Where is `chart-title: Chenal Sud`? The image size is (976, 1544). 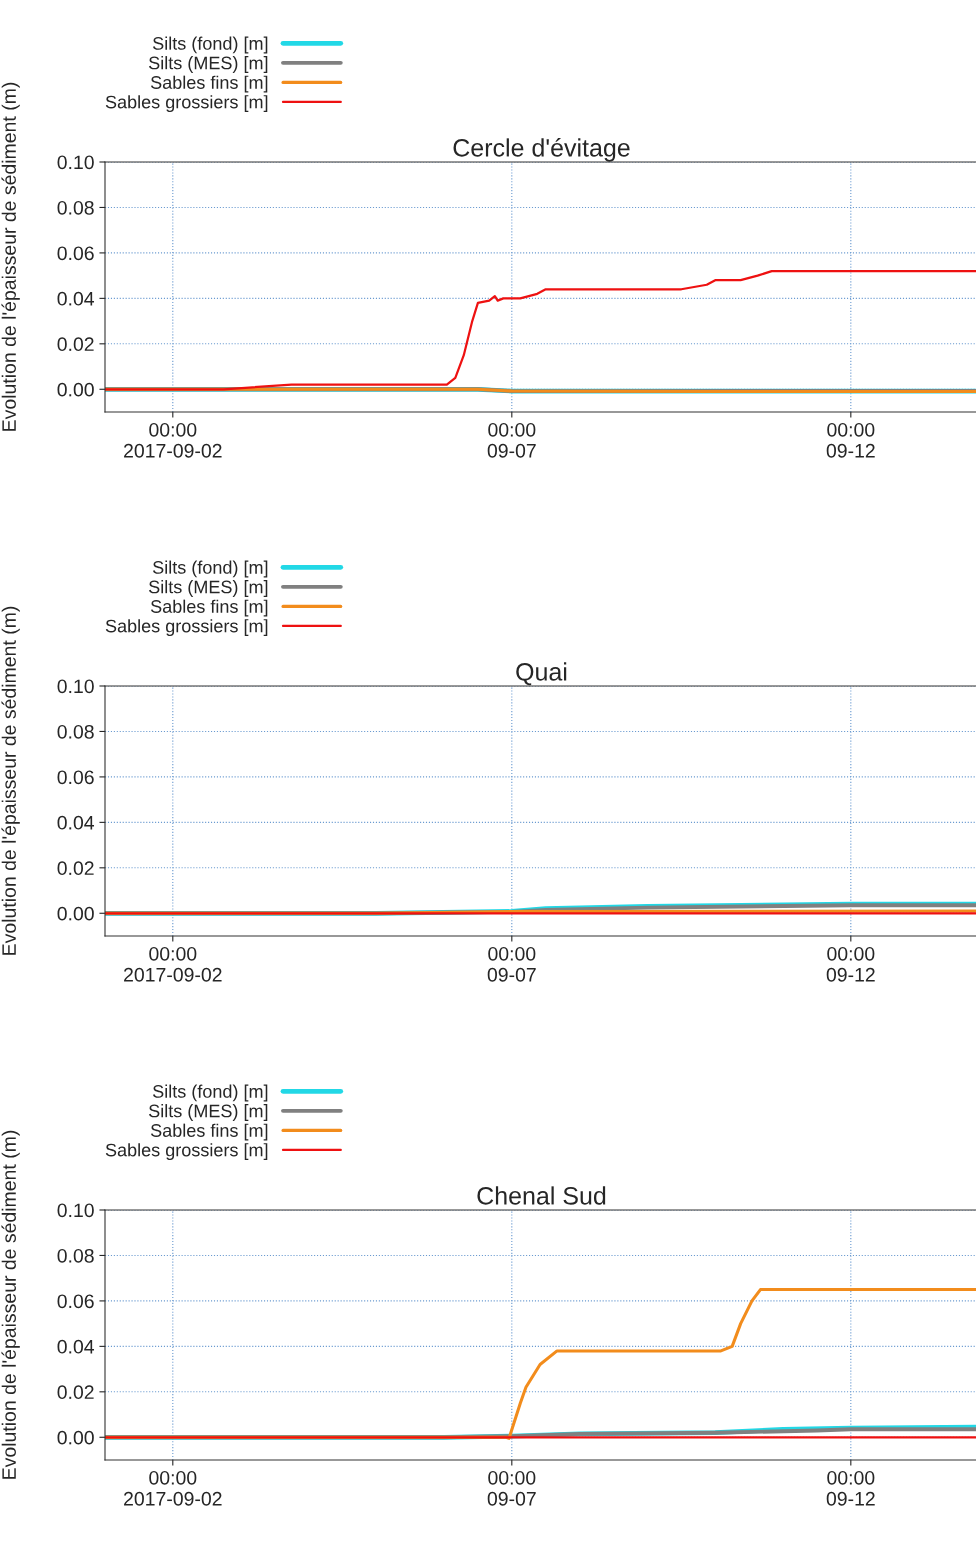
chart-title: Chenal Sud is located at coordinates (541, 1195).